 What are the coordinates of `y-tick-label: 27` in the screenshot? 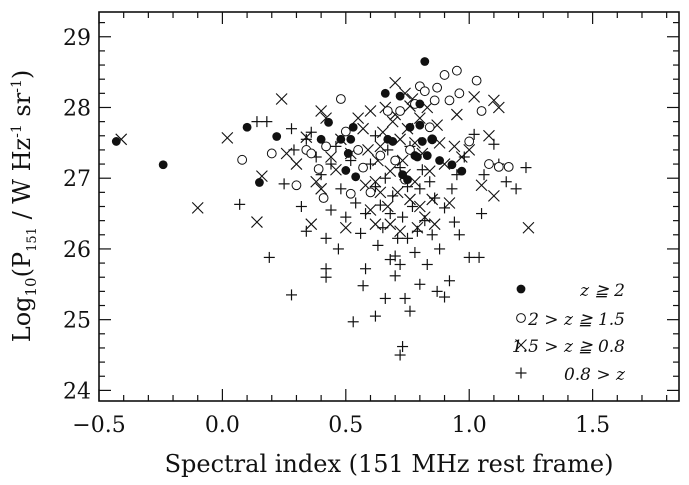 It's located at (77, 179).